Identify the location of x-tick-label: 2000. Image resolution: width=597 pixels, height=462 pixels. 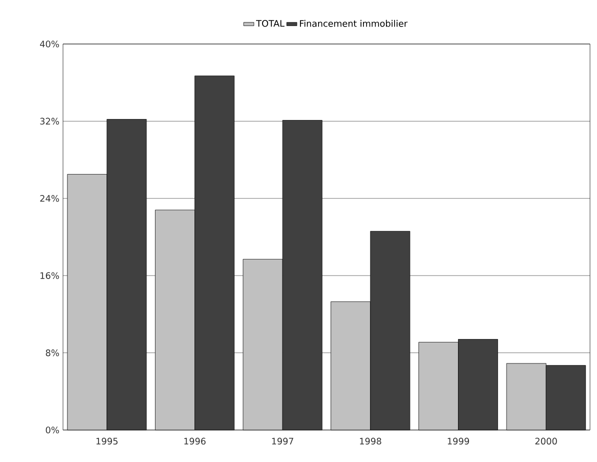
(546, 441).